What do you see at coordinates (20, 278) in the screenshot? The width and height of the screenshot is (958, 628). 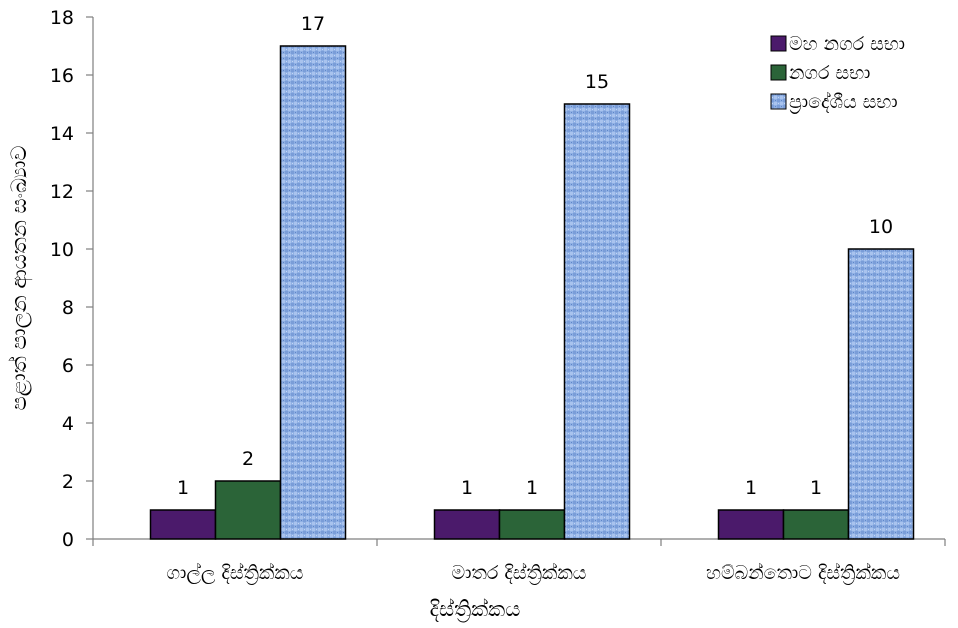 I see `y-axis-title: පළාත් පාලන ආයතන සංඛ්‍යාව` at bounding box center [20, 278].